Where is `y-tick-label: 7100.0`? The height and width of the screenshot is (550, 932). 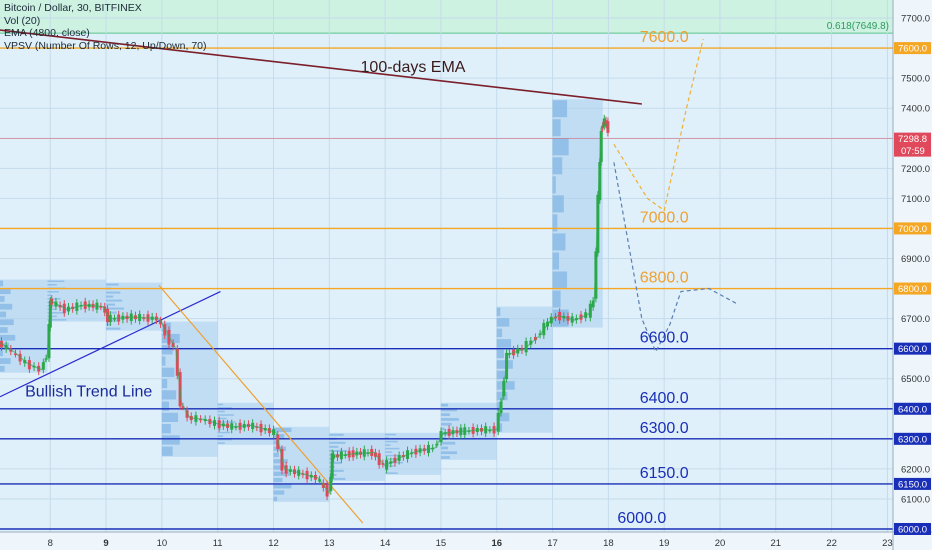 y-tick-label: 7100.0 is located at coordinates (915, 199).